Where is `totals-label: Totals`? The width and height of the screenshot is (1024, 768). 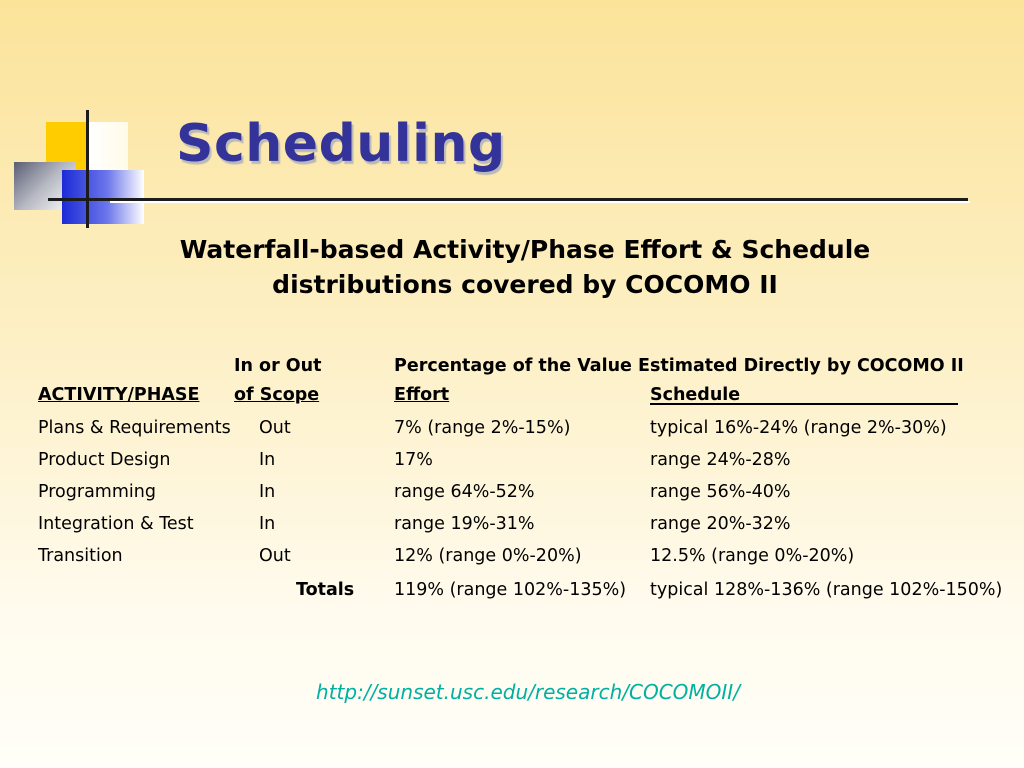 totals-label: Totals is located at coordinates (325, 590).